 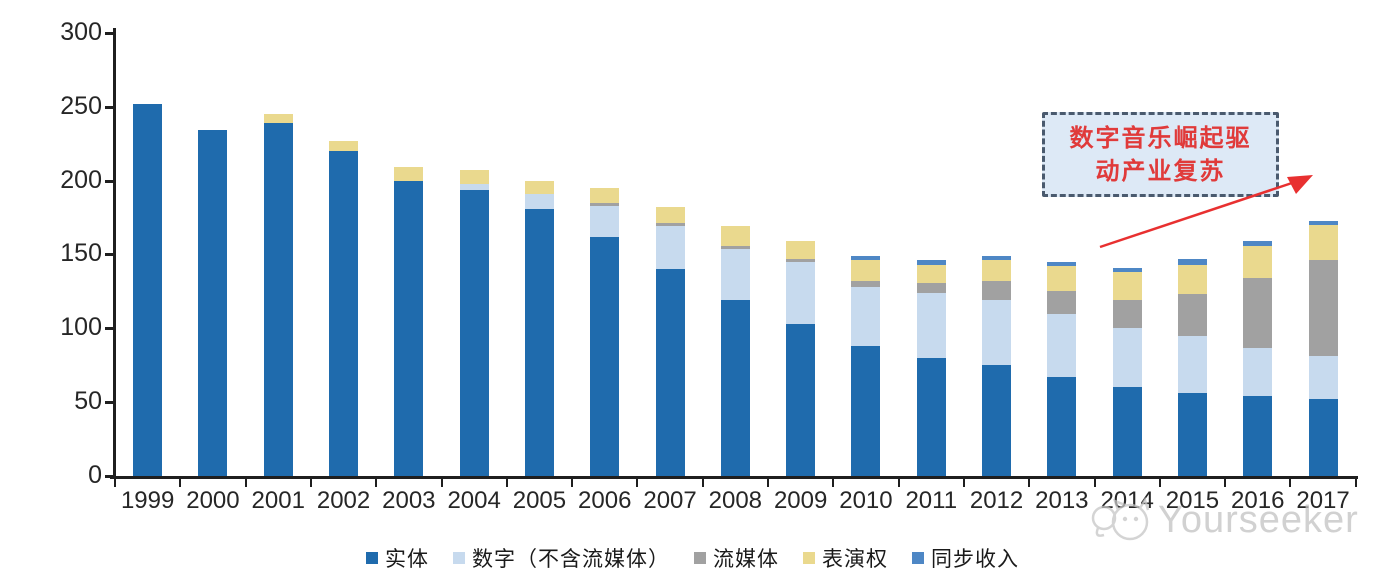 I want to click on legend-item: 流媒体, so click(x=736, y=558).